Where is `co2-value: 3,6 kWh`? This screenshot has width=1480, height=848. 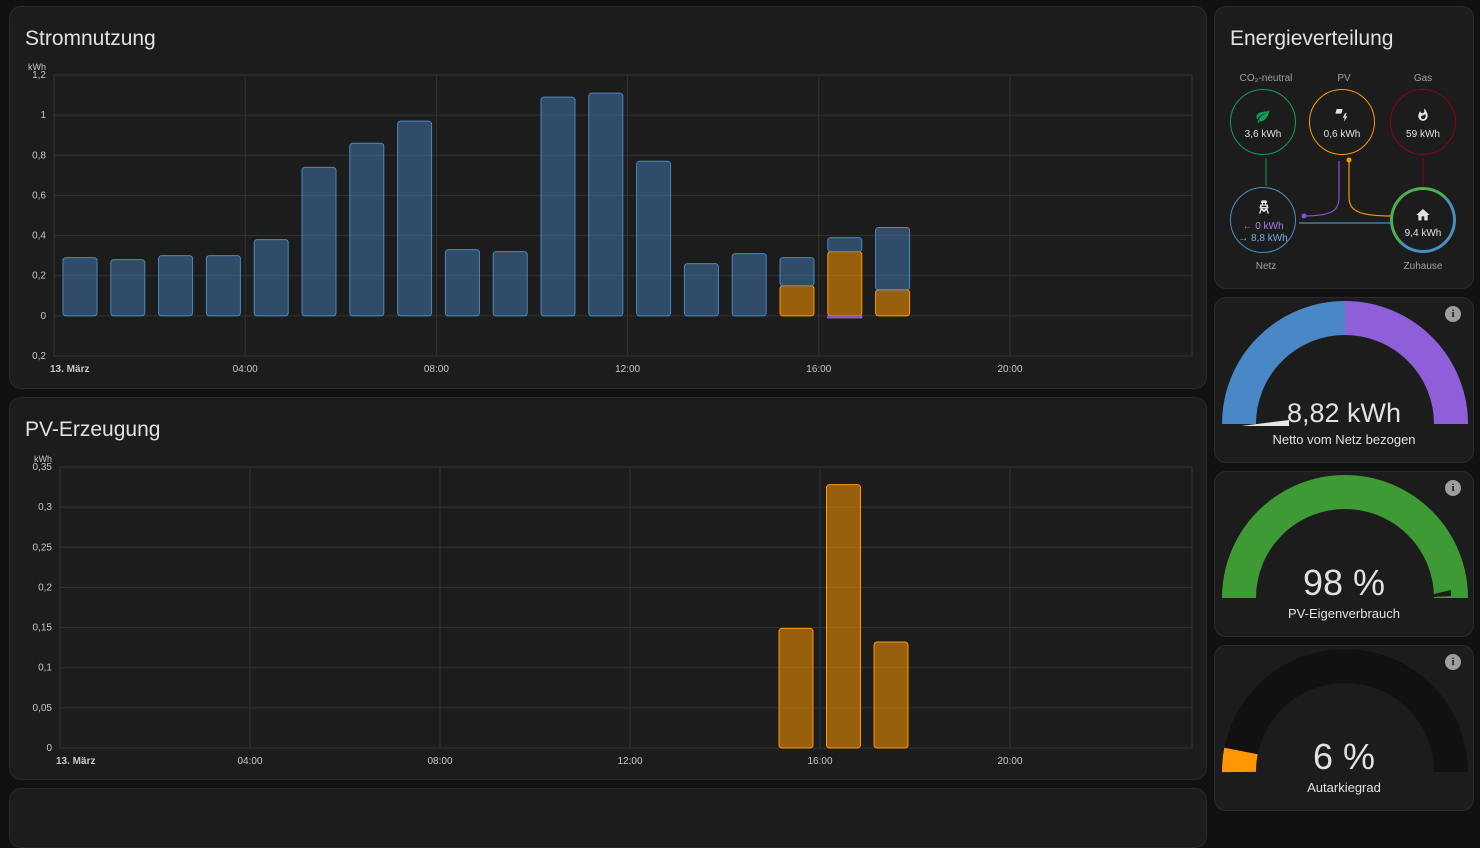
co2-value: 3,6 kWh is located at coordinates (1263, 134).